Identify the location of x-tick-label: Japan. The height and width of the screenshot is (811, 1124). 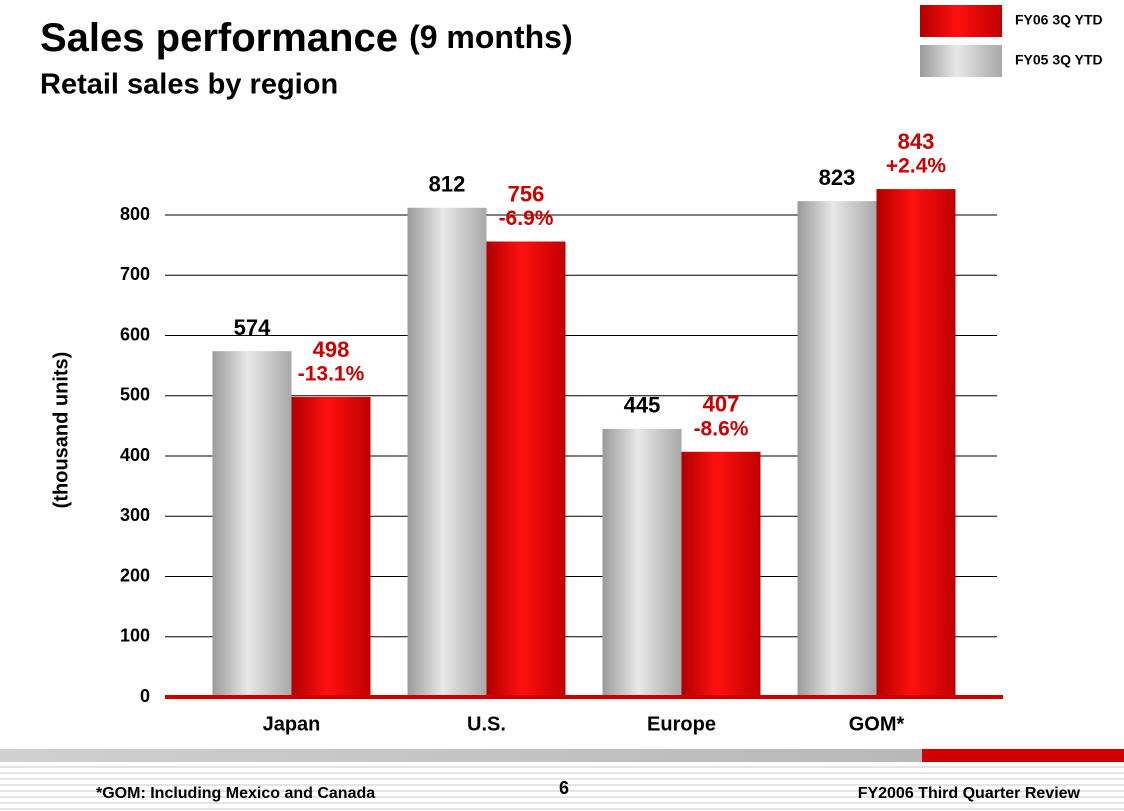
(292, 724).